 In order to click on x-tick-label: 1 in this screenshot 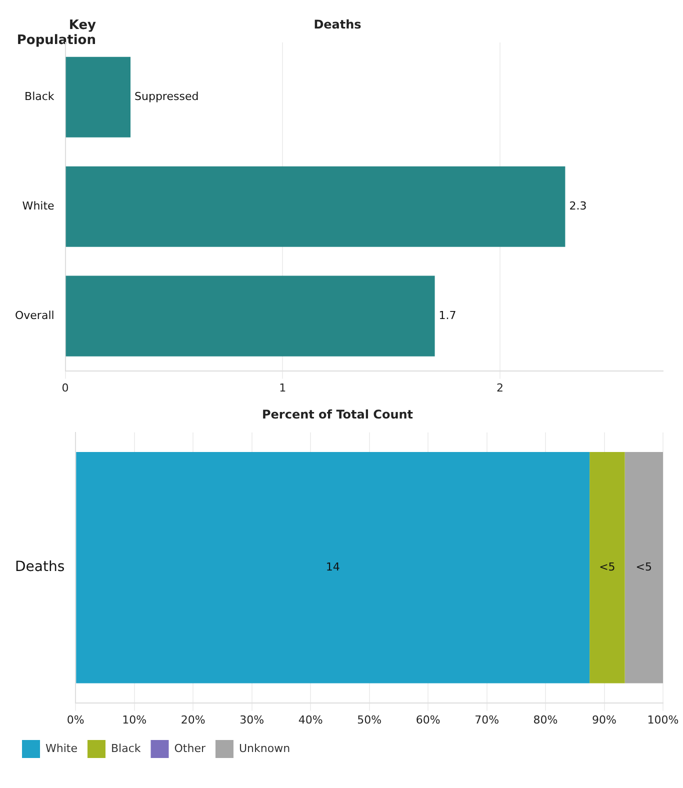, I will do `click(282, 387)`.